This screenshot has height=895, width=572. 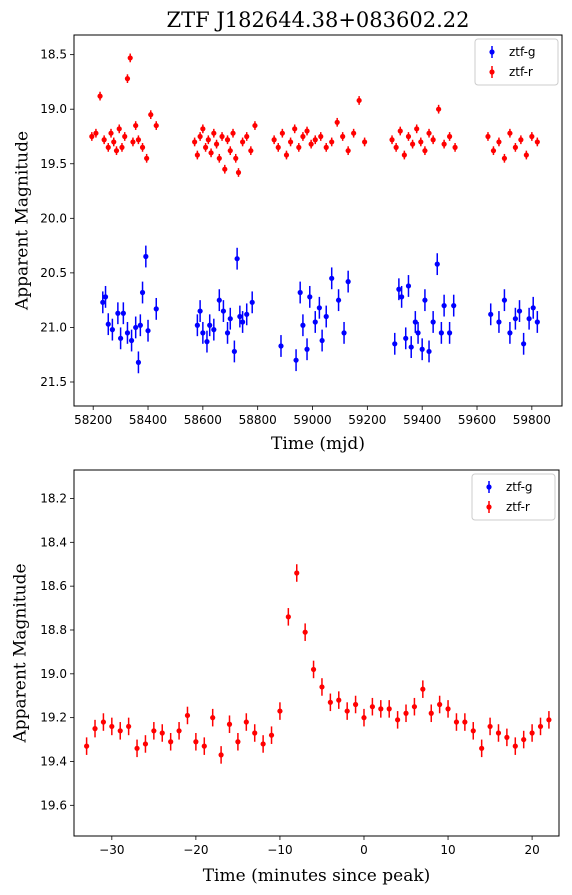 I want to click on top-panel-legend: ztf-g ztf-r, so click(x=516, y=62).